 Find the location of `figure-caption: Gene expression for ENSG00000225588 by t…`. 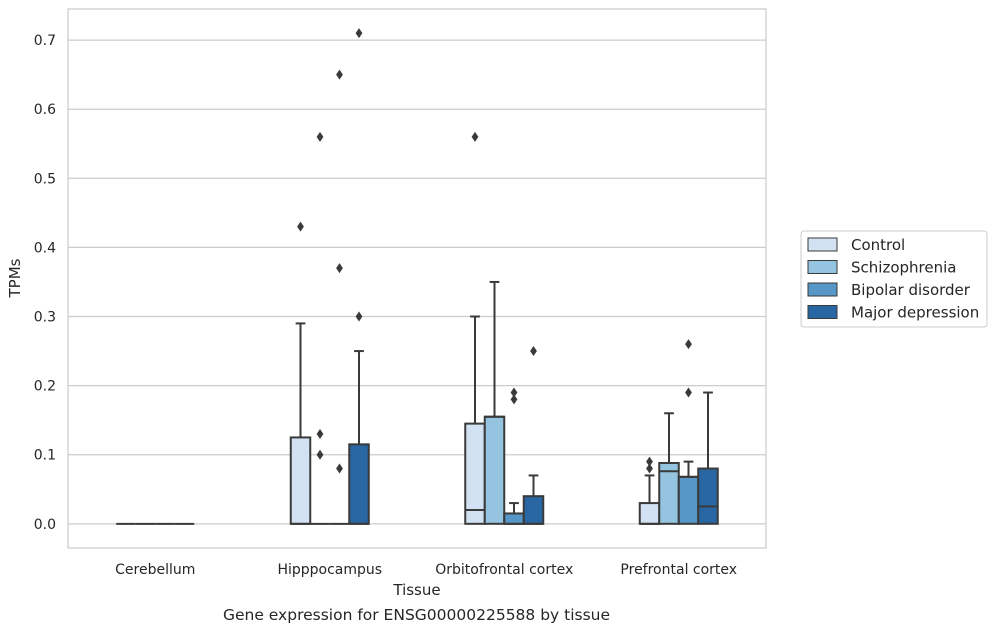

figure-caption: Gene expression for ENSG00000225588 by t… is located at coordinates (416, 615).